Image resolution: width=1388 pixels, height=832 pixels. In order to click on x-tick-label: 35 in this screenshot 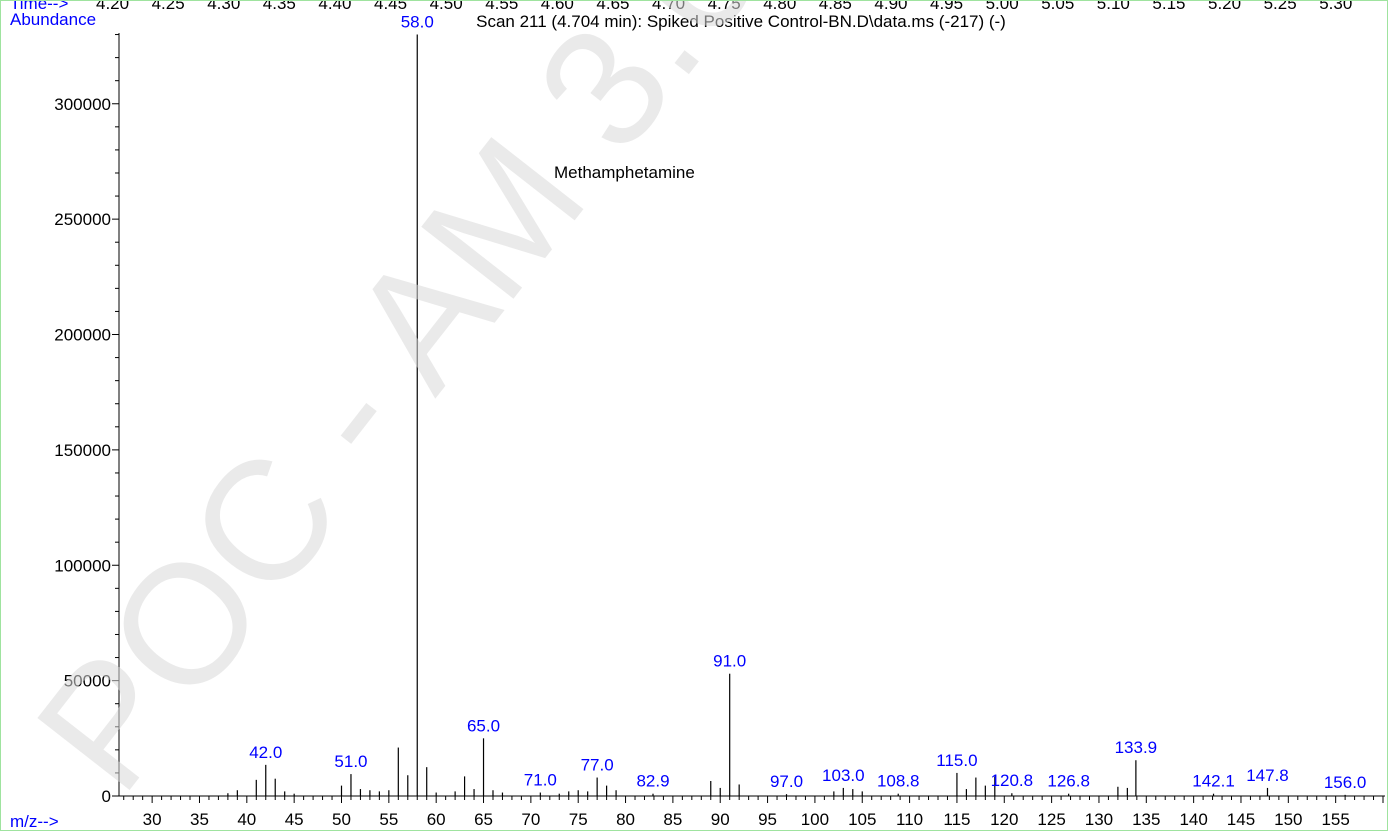, I will do `click(199, 819)`.